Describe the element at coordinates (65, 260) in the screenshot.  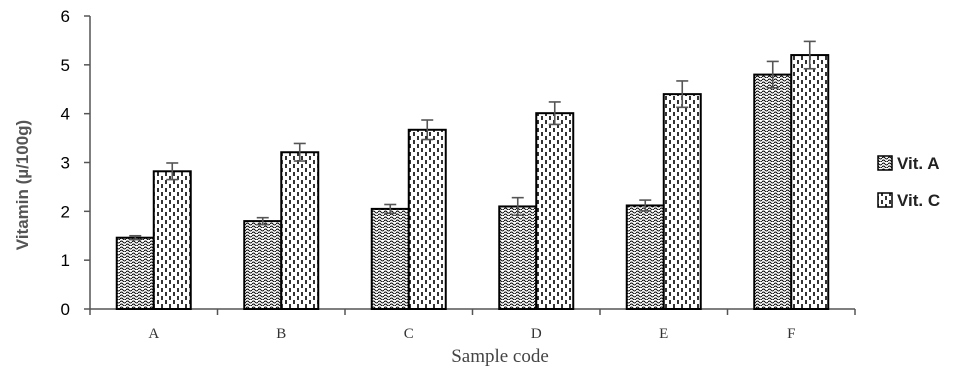
I see `y-tick-label: 1` at that location.